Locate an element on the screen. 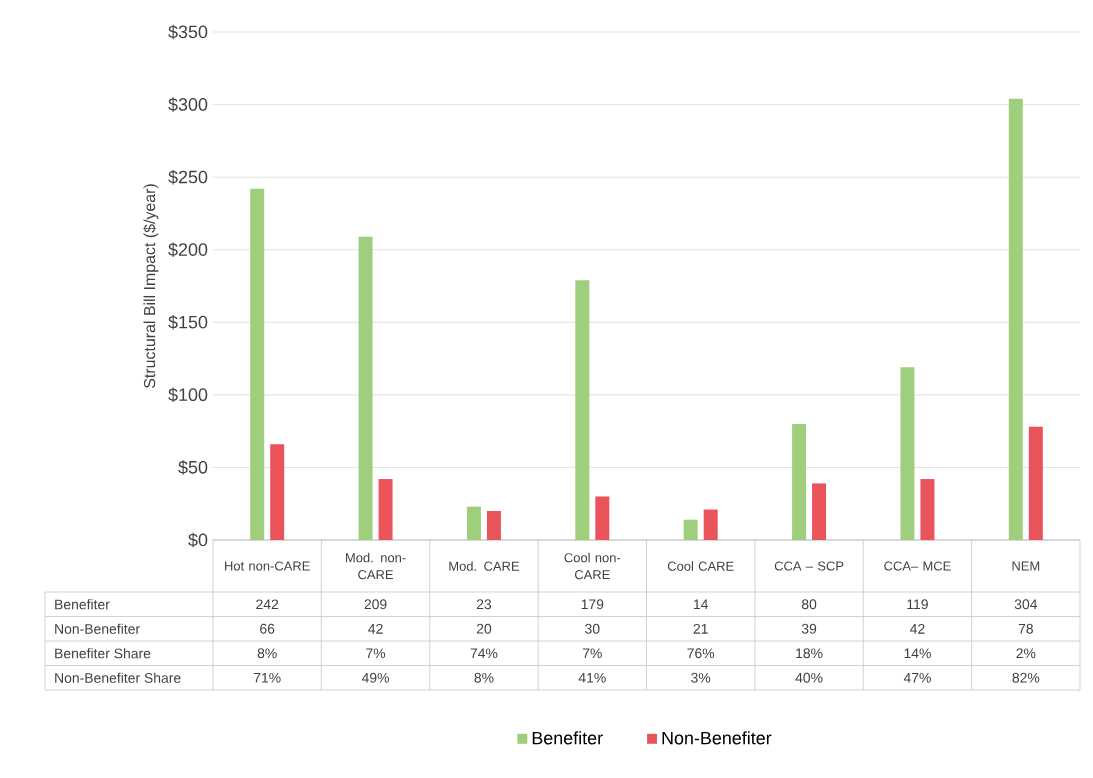 Image resolution: width=1093 pixels, height=778 pixels. y-tick-label: $350 is located at coordinates (188, 32).